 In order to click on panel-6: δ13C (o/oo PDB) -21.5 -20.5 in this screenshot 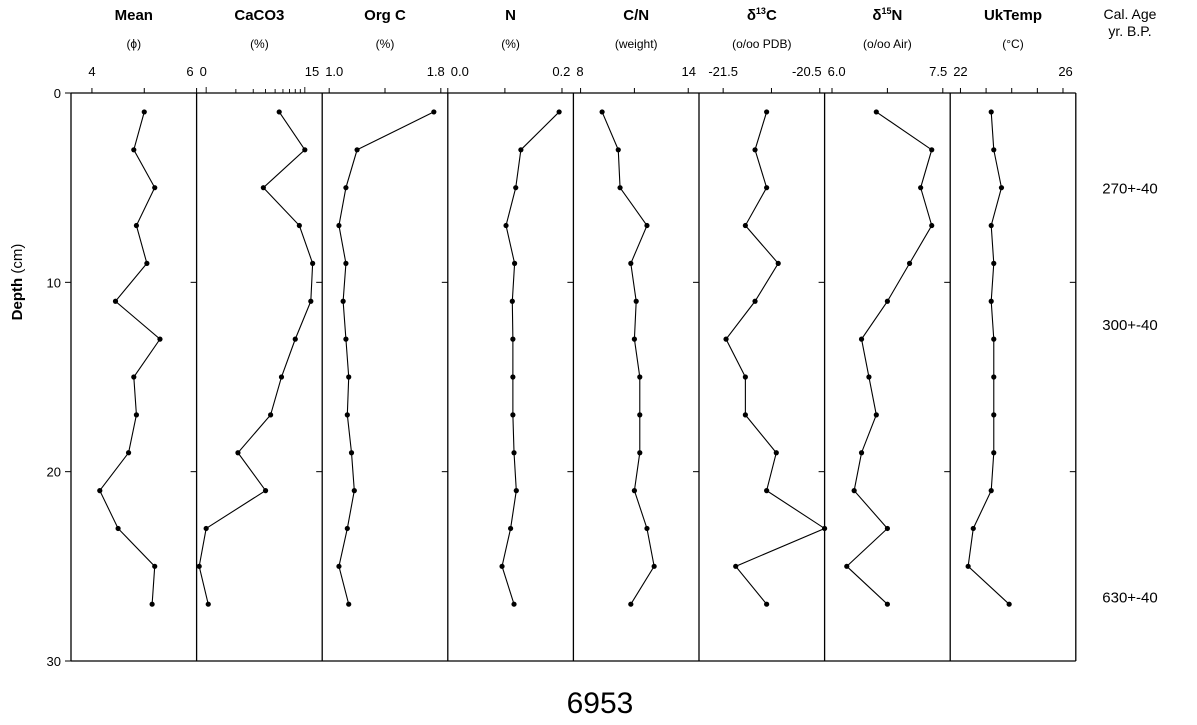, I will do `click(763, 333)`.